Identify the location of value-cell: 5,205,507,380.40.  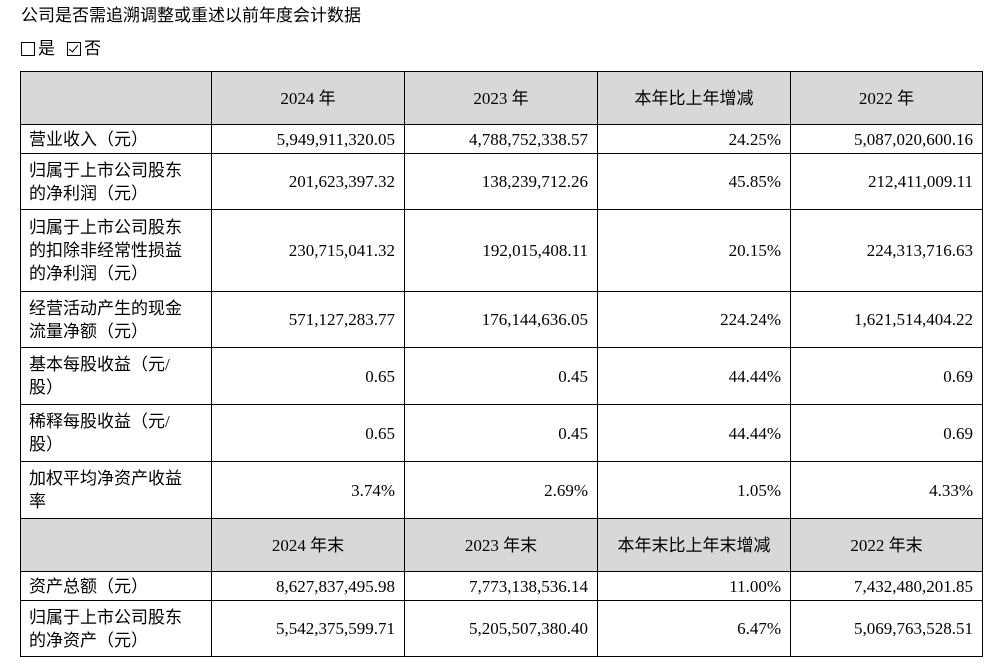
(501, 628).